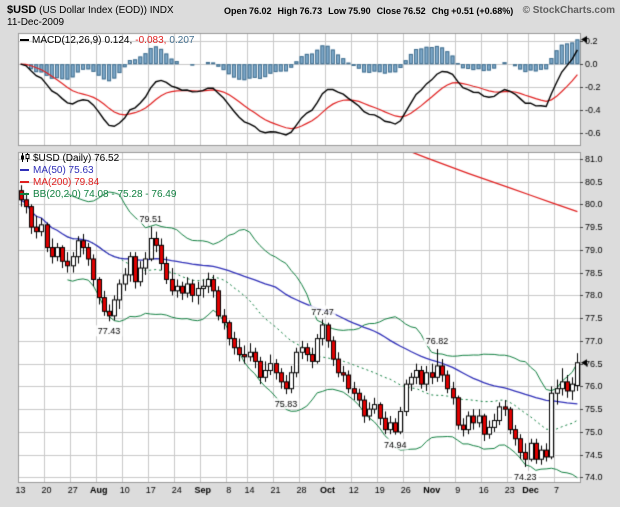 The height and width of the screenshot is (507, 620). I want to click on bollinger-label: BB(20,2.0) 74.08 - 75.28 - 76.49, so click(105, 194).